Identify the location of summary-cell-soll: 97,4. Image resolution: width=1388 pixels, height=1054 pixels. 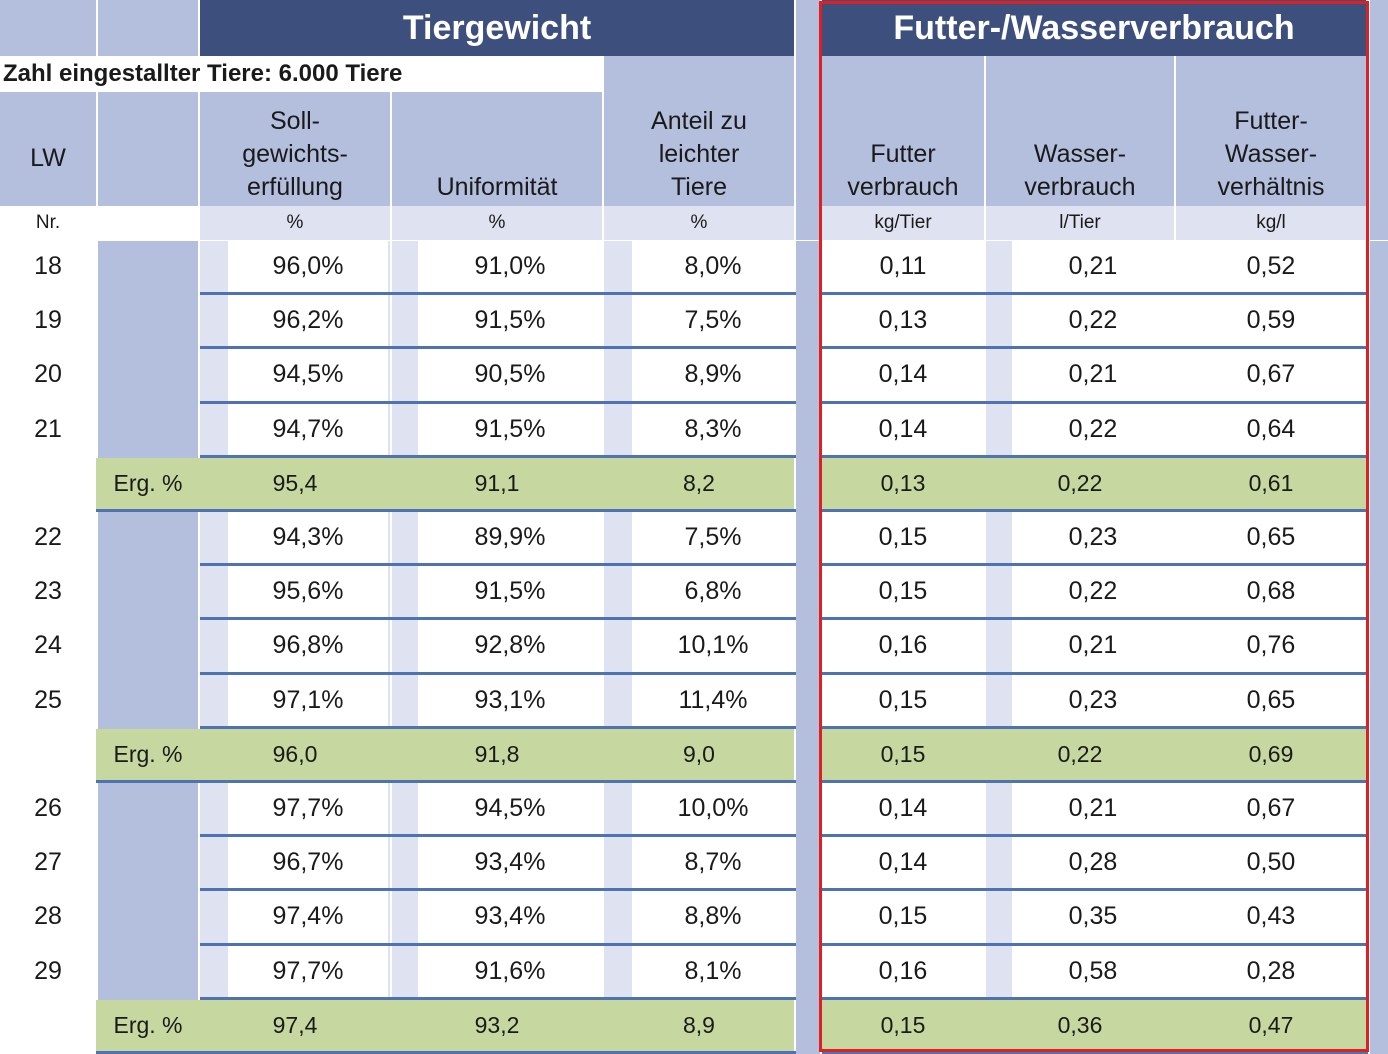
(295, 1024).